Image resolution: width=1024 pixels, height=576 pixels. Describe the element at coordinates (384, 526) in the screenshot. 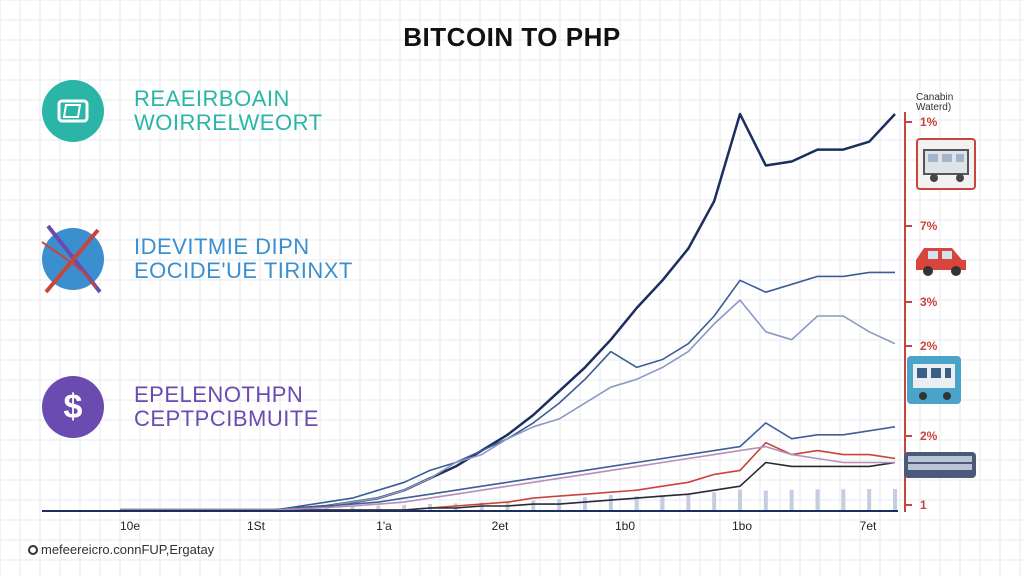

I see `x-tick-label: 1'a` at that location.